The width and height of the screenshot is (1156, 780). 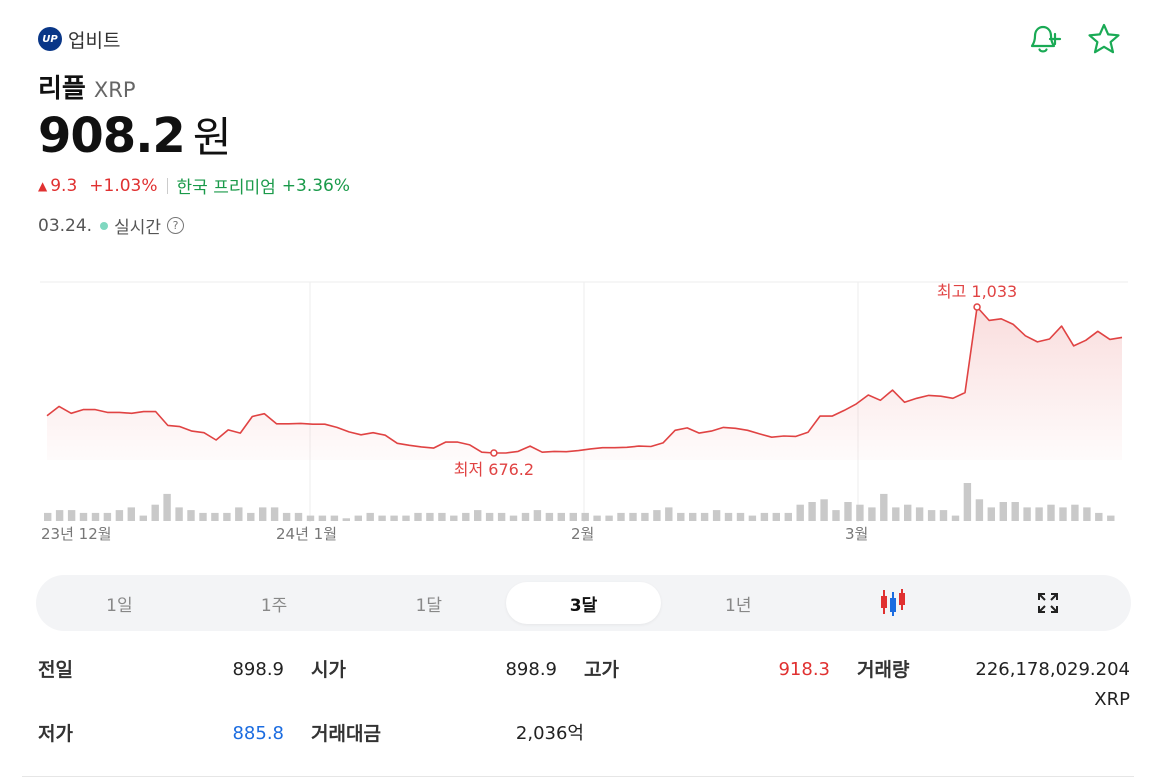 I want to click on volume-value: 226,178,029.204, so click(x=1052, y=669).